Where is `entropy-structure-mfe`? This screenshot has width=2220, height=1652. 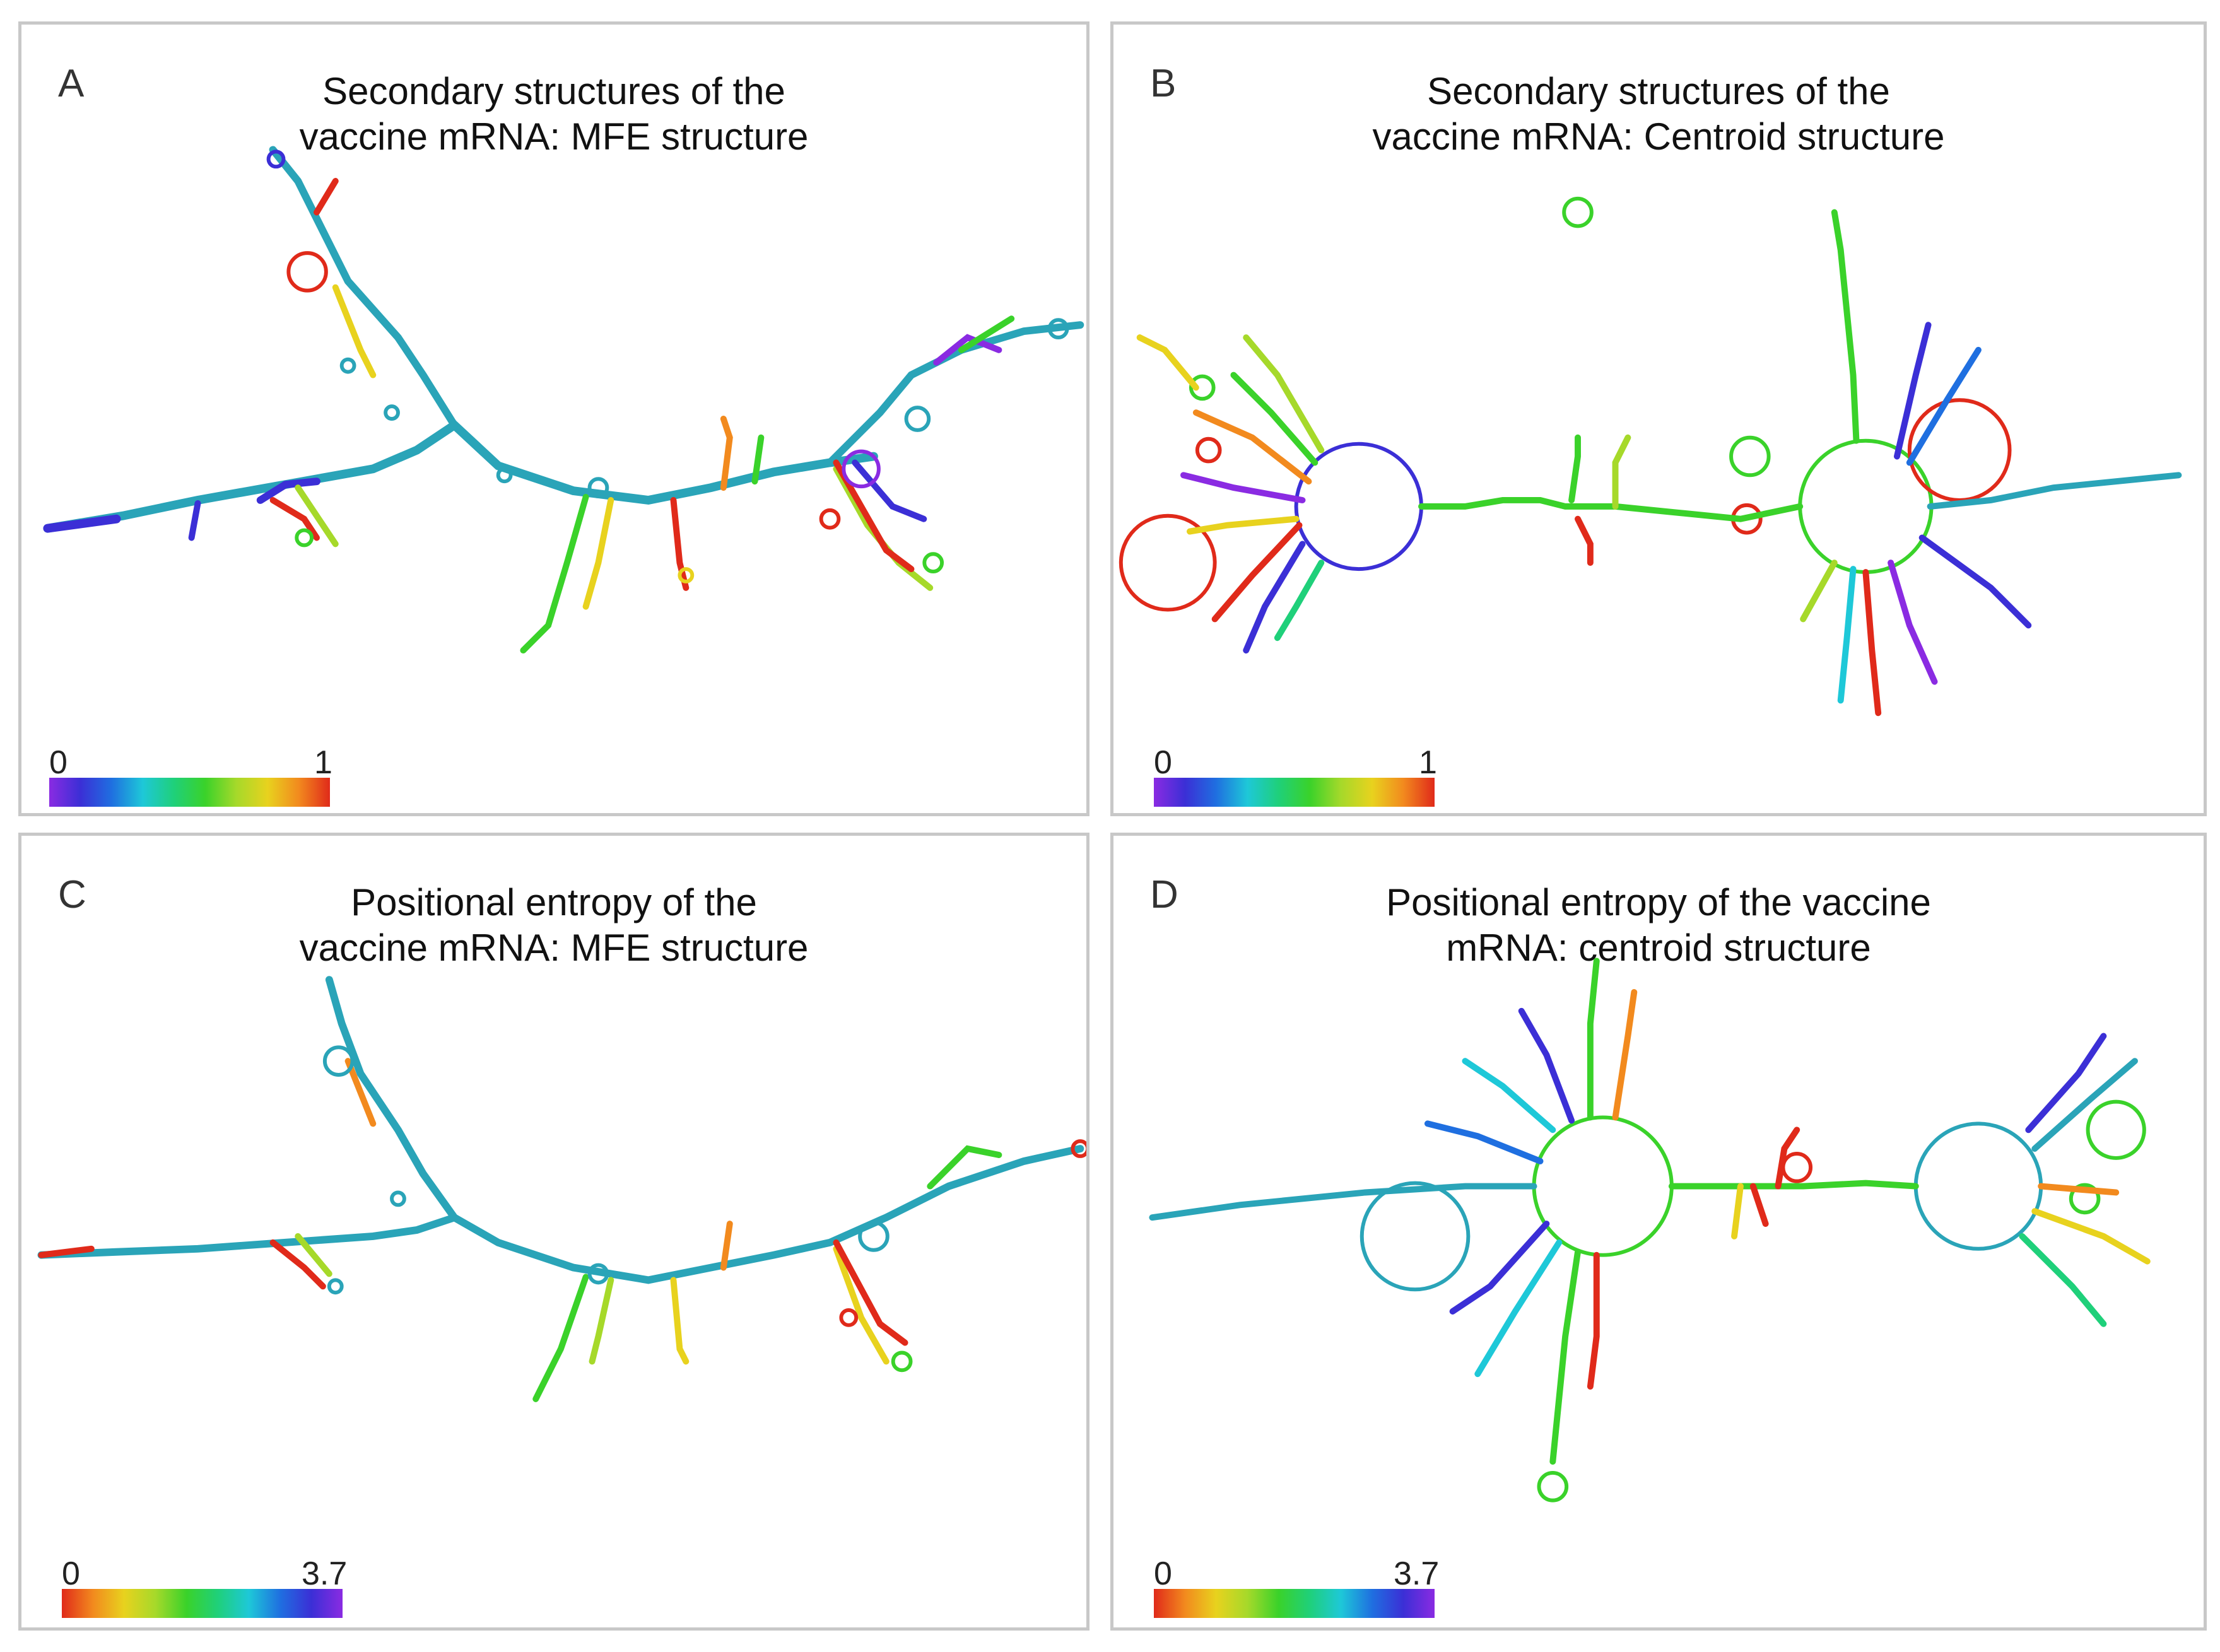 entropy-structure-mfe is located at coordinates (561, 1189).